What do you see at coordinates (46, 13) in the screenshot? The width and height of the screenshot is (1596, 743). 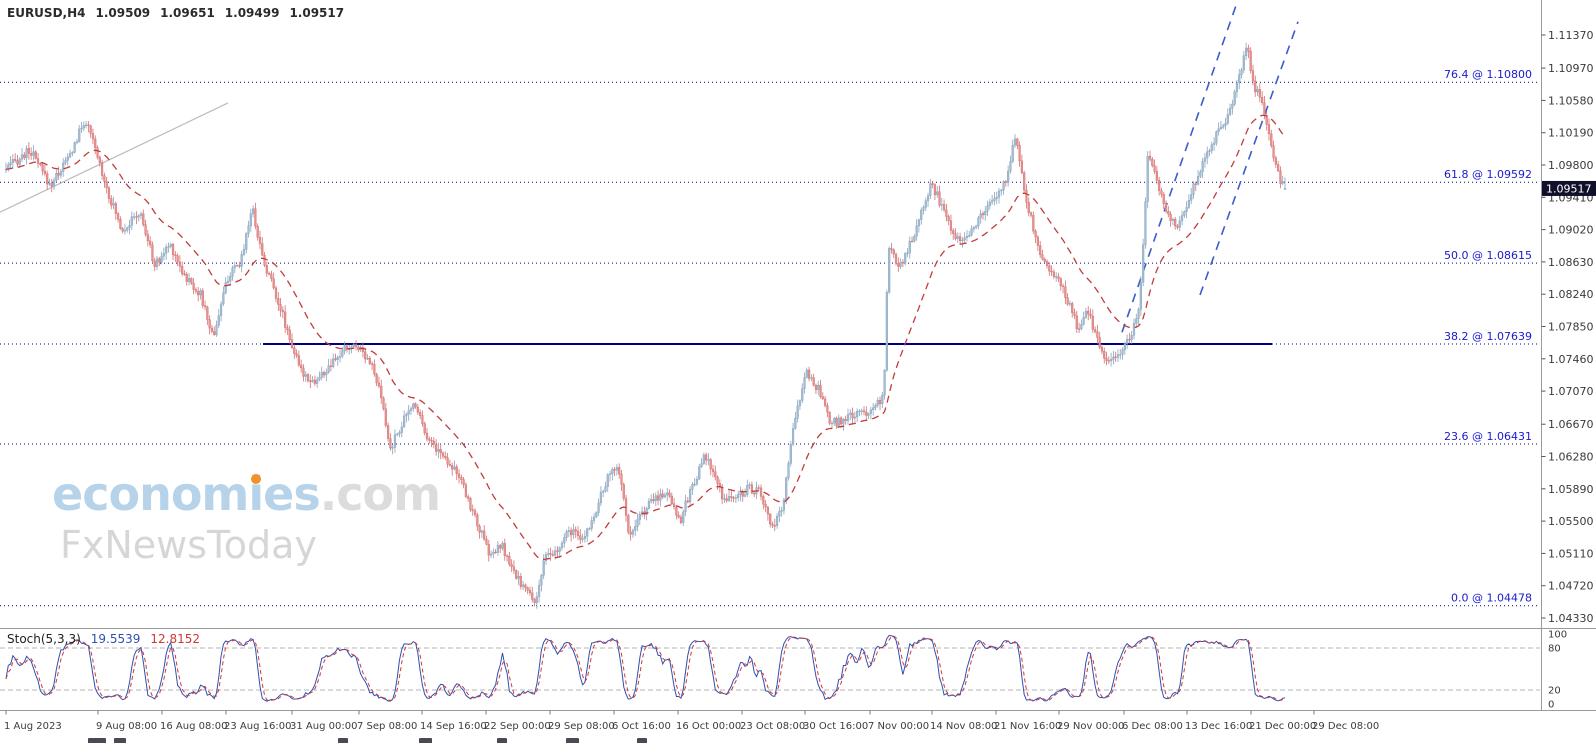 I see `symbol-timeframe-label: EURUSD,H4` at bounding box center [46, 13].